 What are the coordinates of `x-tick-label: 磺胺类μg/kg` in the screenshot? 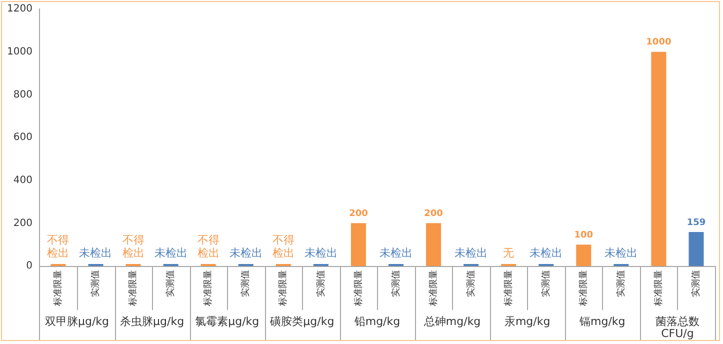 It's located at (301, 321).